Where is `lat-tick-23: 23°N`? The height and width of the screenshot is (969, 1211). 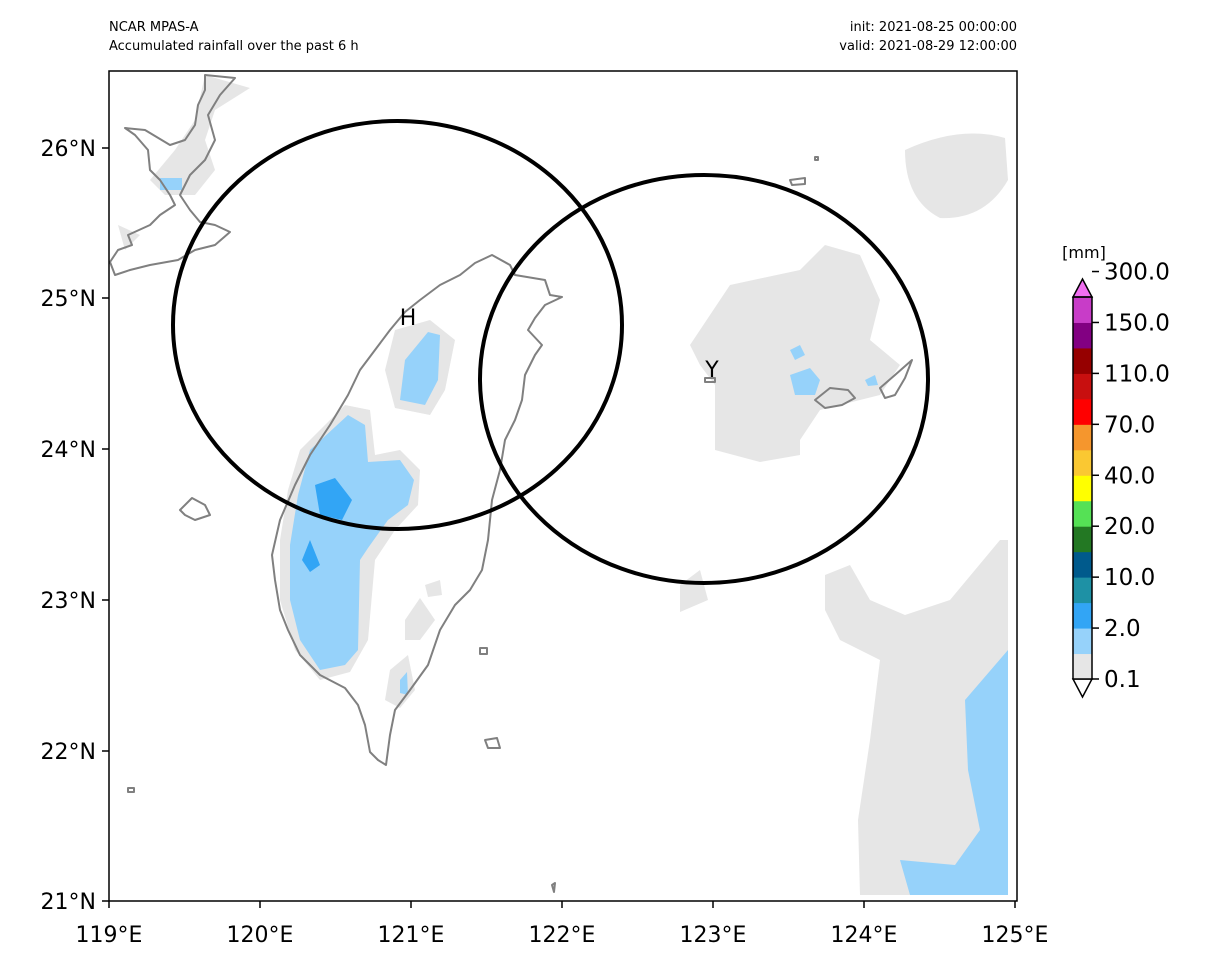
lat-tick-23: 23°N is located at coordinates (68, 601).